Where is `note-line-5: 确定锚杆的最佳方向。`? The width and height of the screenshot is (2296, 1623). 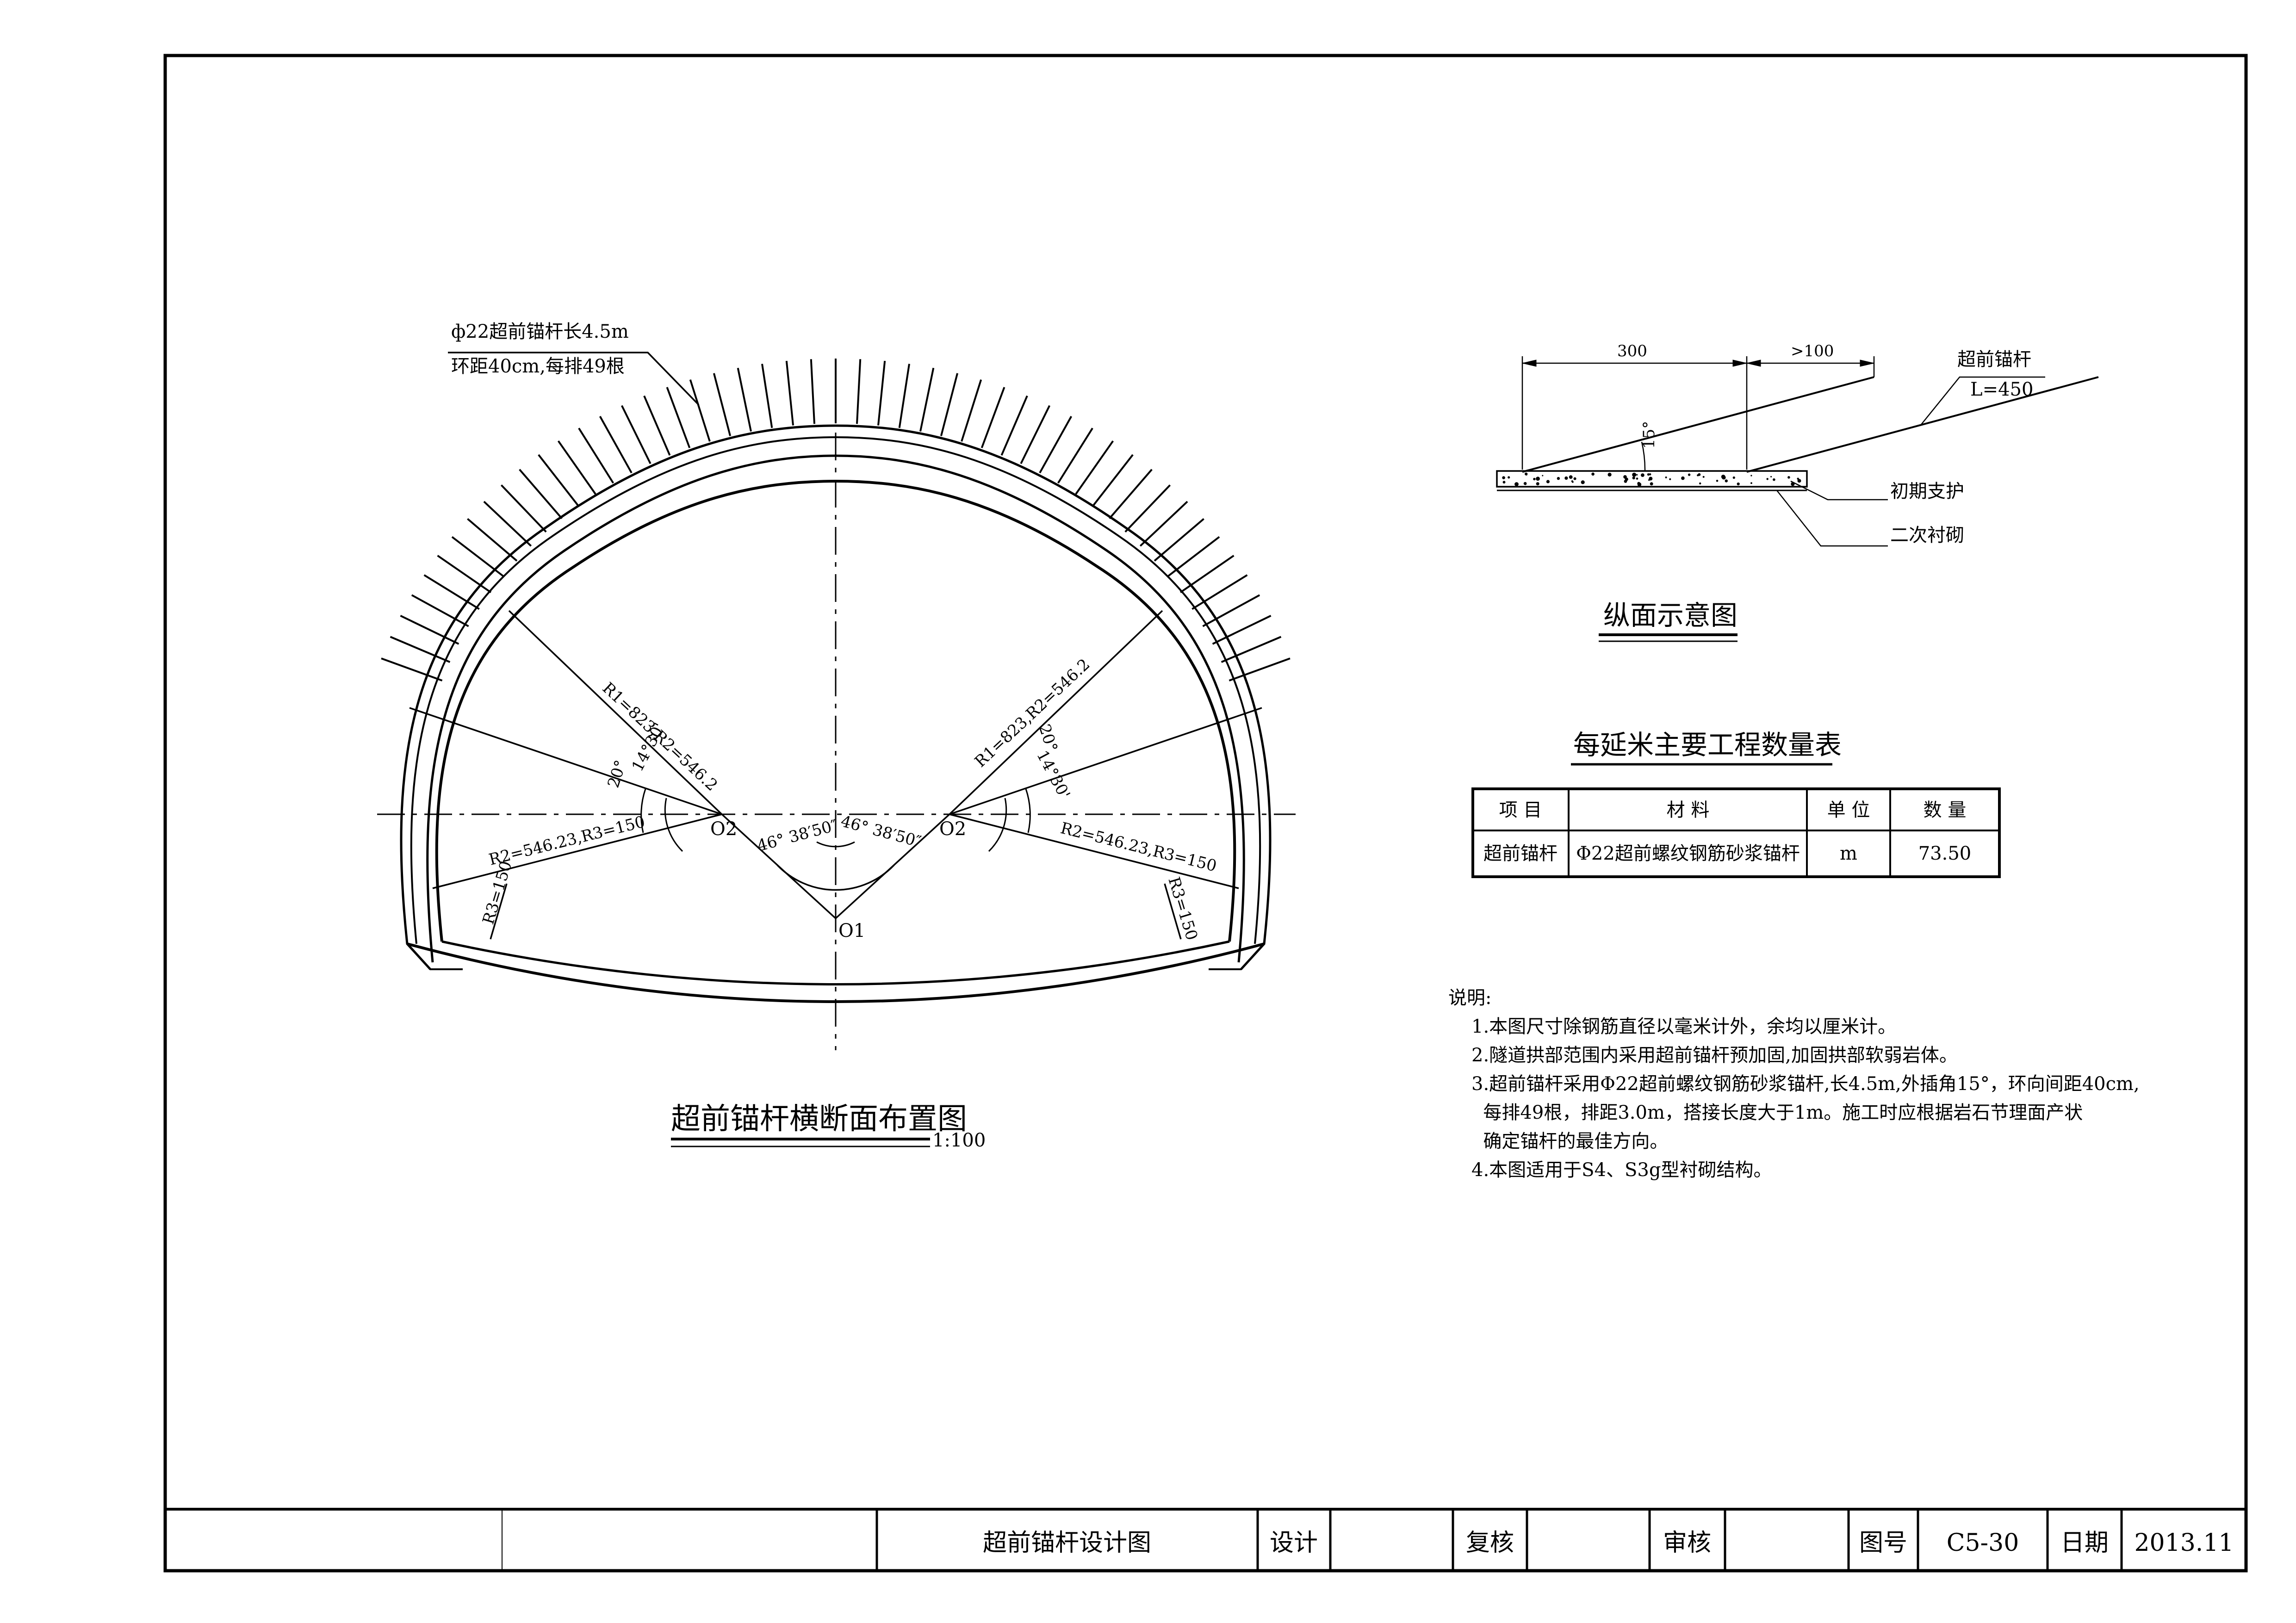
note-line-5: 确定锚杆的最佳方向。 is located at coordinates (1570, 1141).